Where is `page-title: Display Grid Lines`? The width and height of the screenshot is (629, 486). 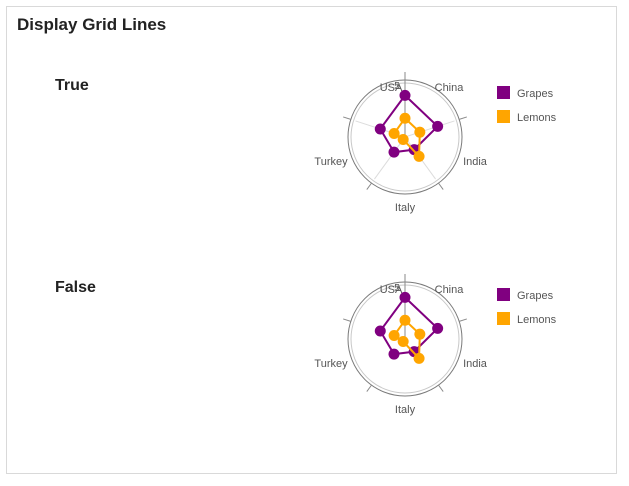
page-title: Display Grid Lines is located at coordinates (92, 24).